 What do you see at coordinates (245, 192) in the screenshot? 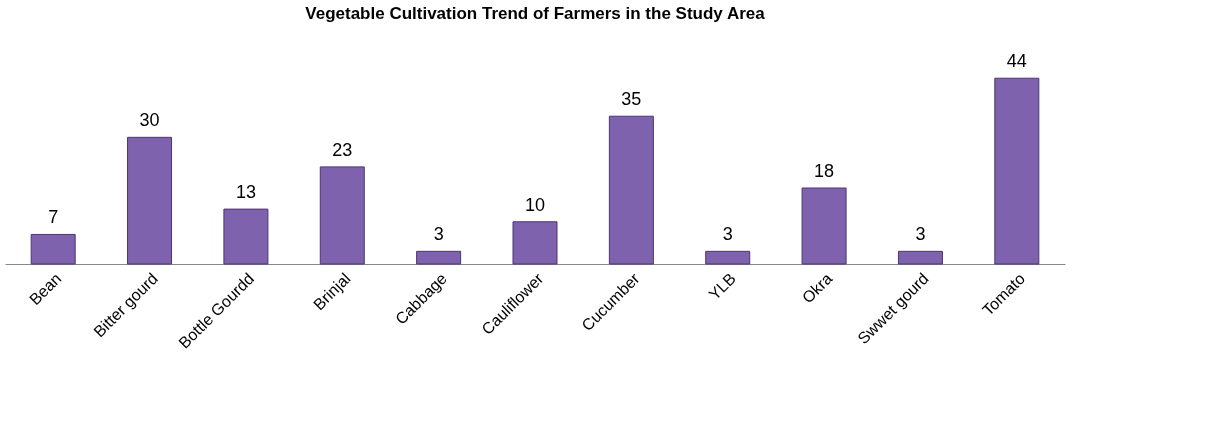
I see `data-label: 13` at bounding box center [245, 192].